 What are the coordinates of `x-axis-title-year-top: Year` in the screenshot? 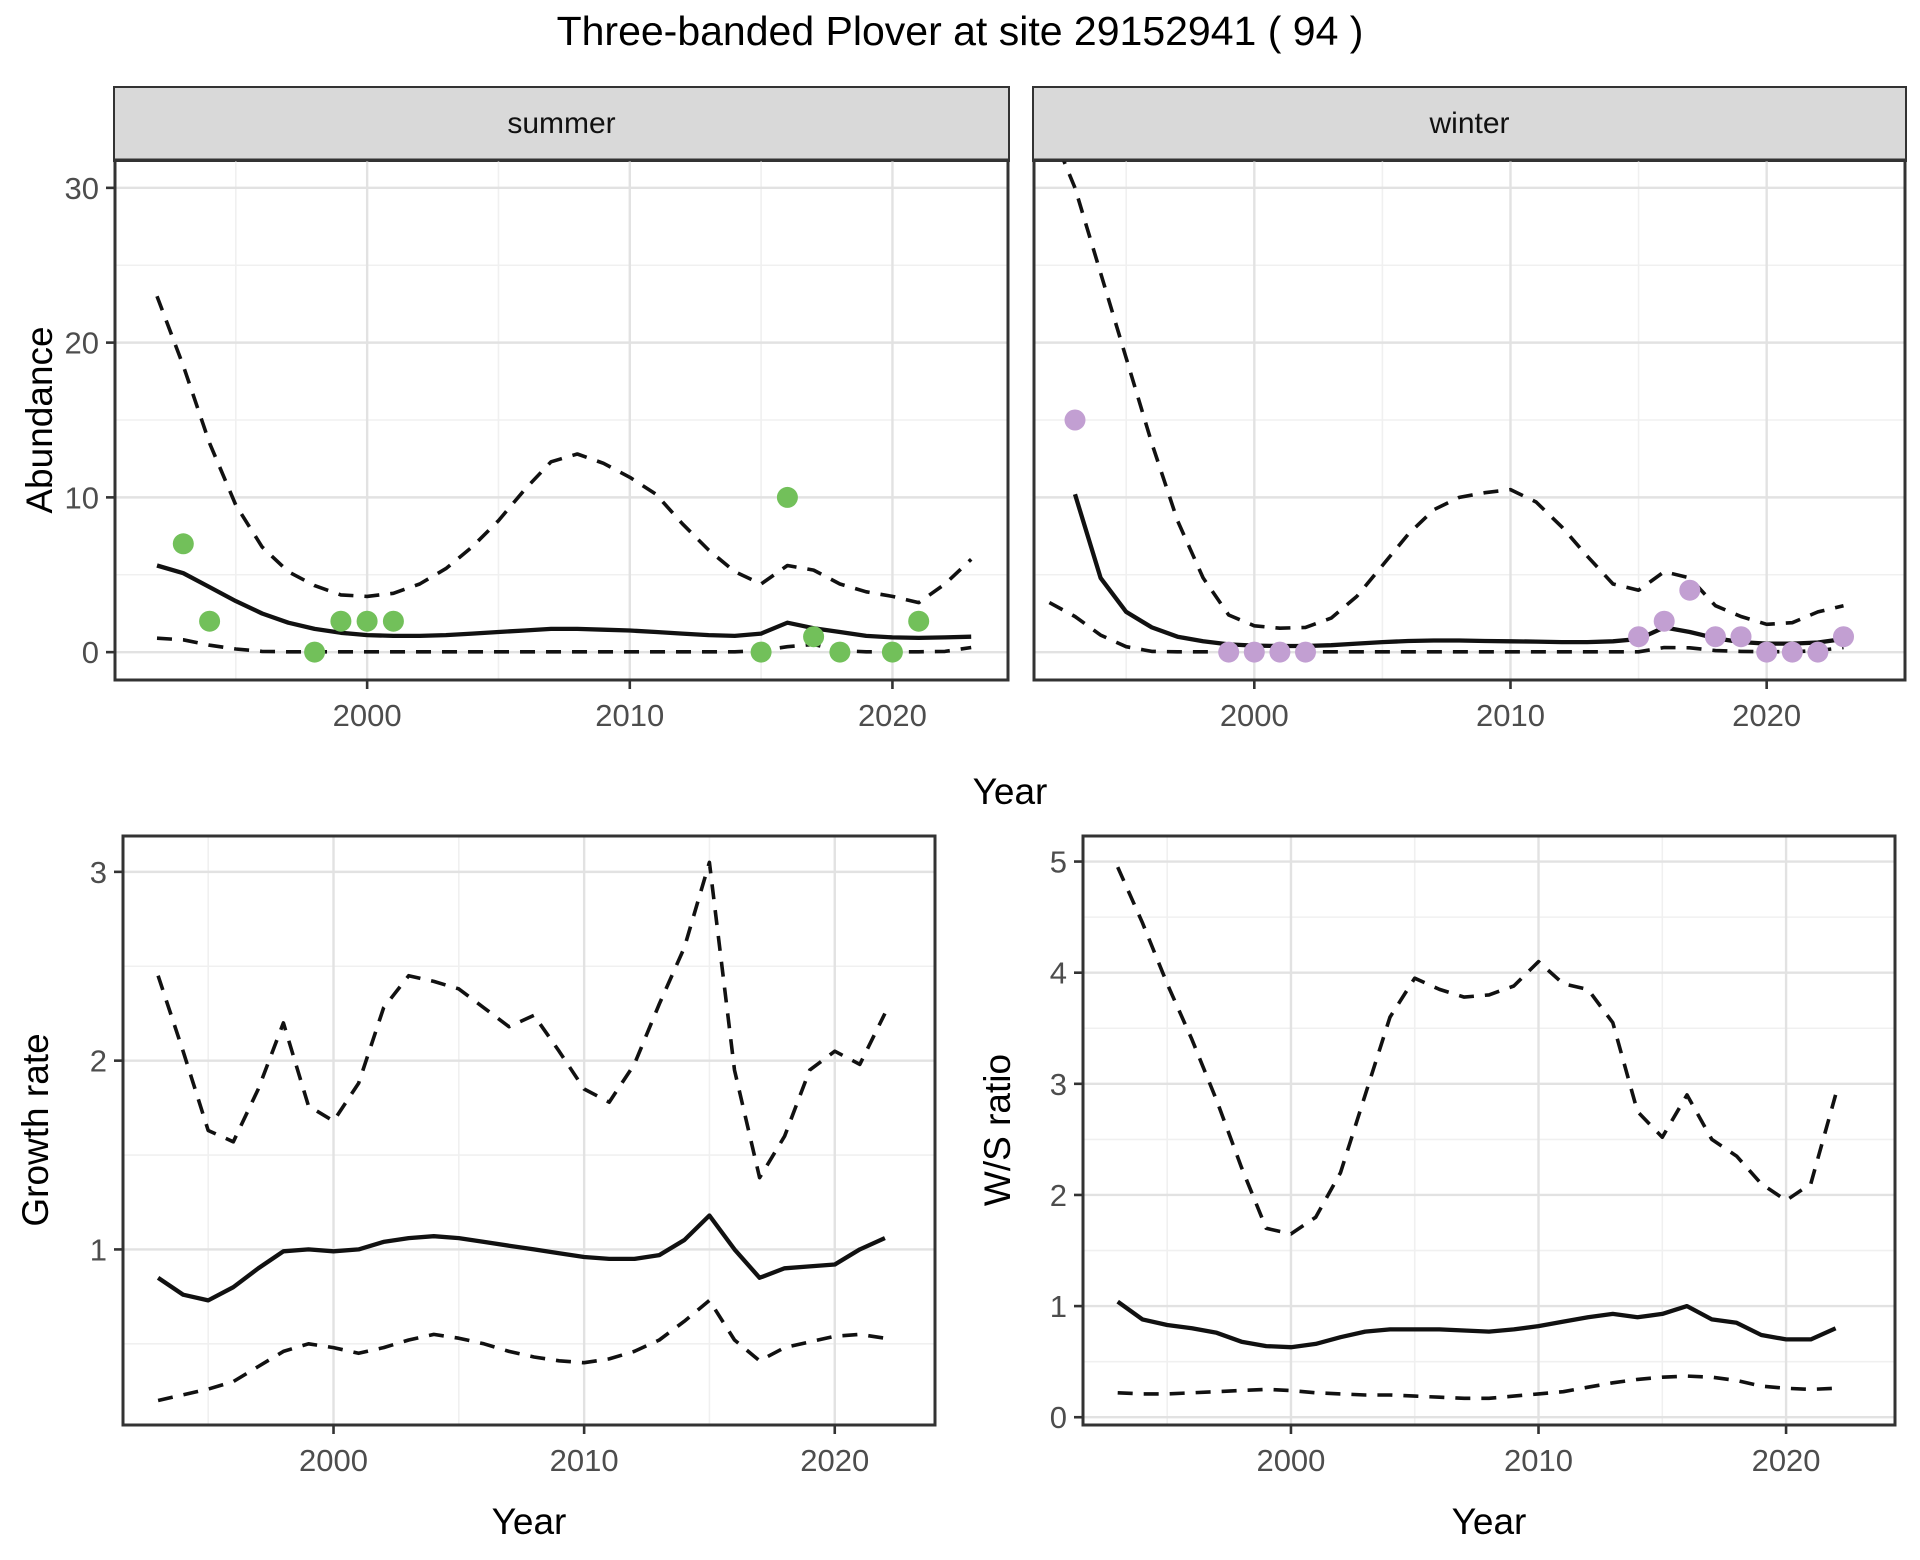 It's located at (1010, 791).